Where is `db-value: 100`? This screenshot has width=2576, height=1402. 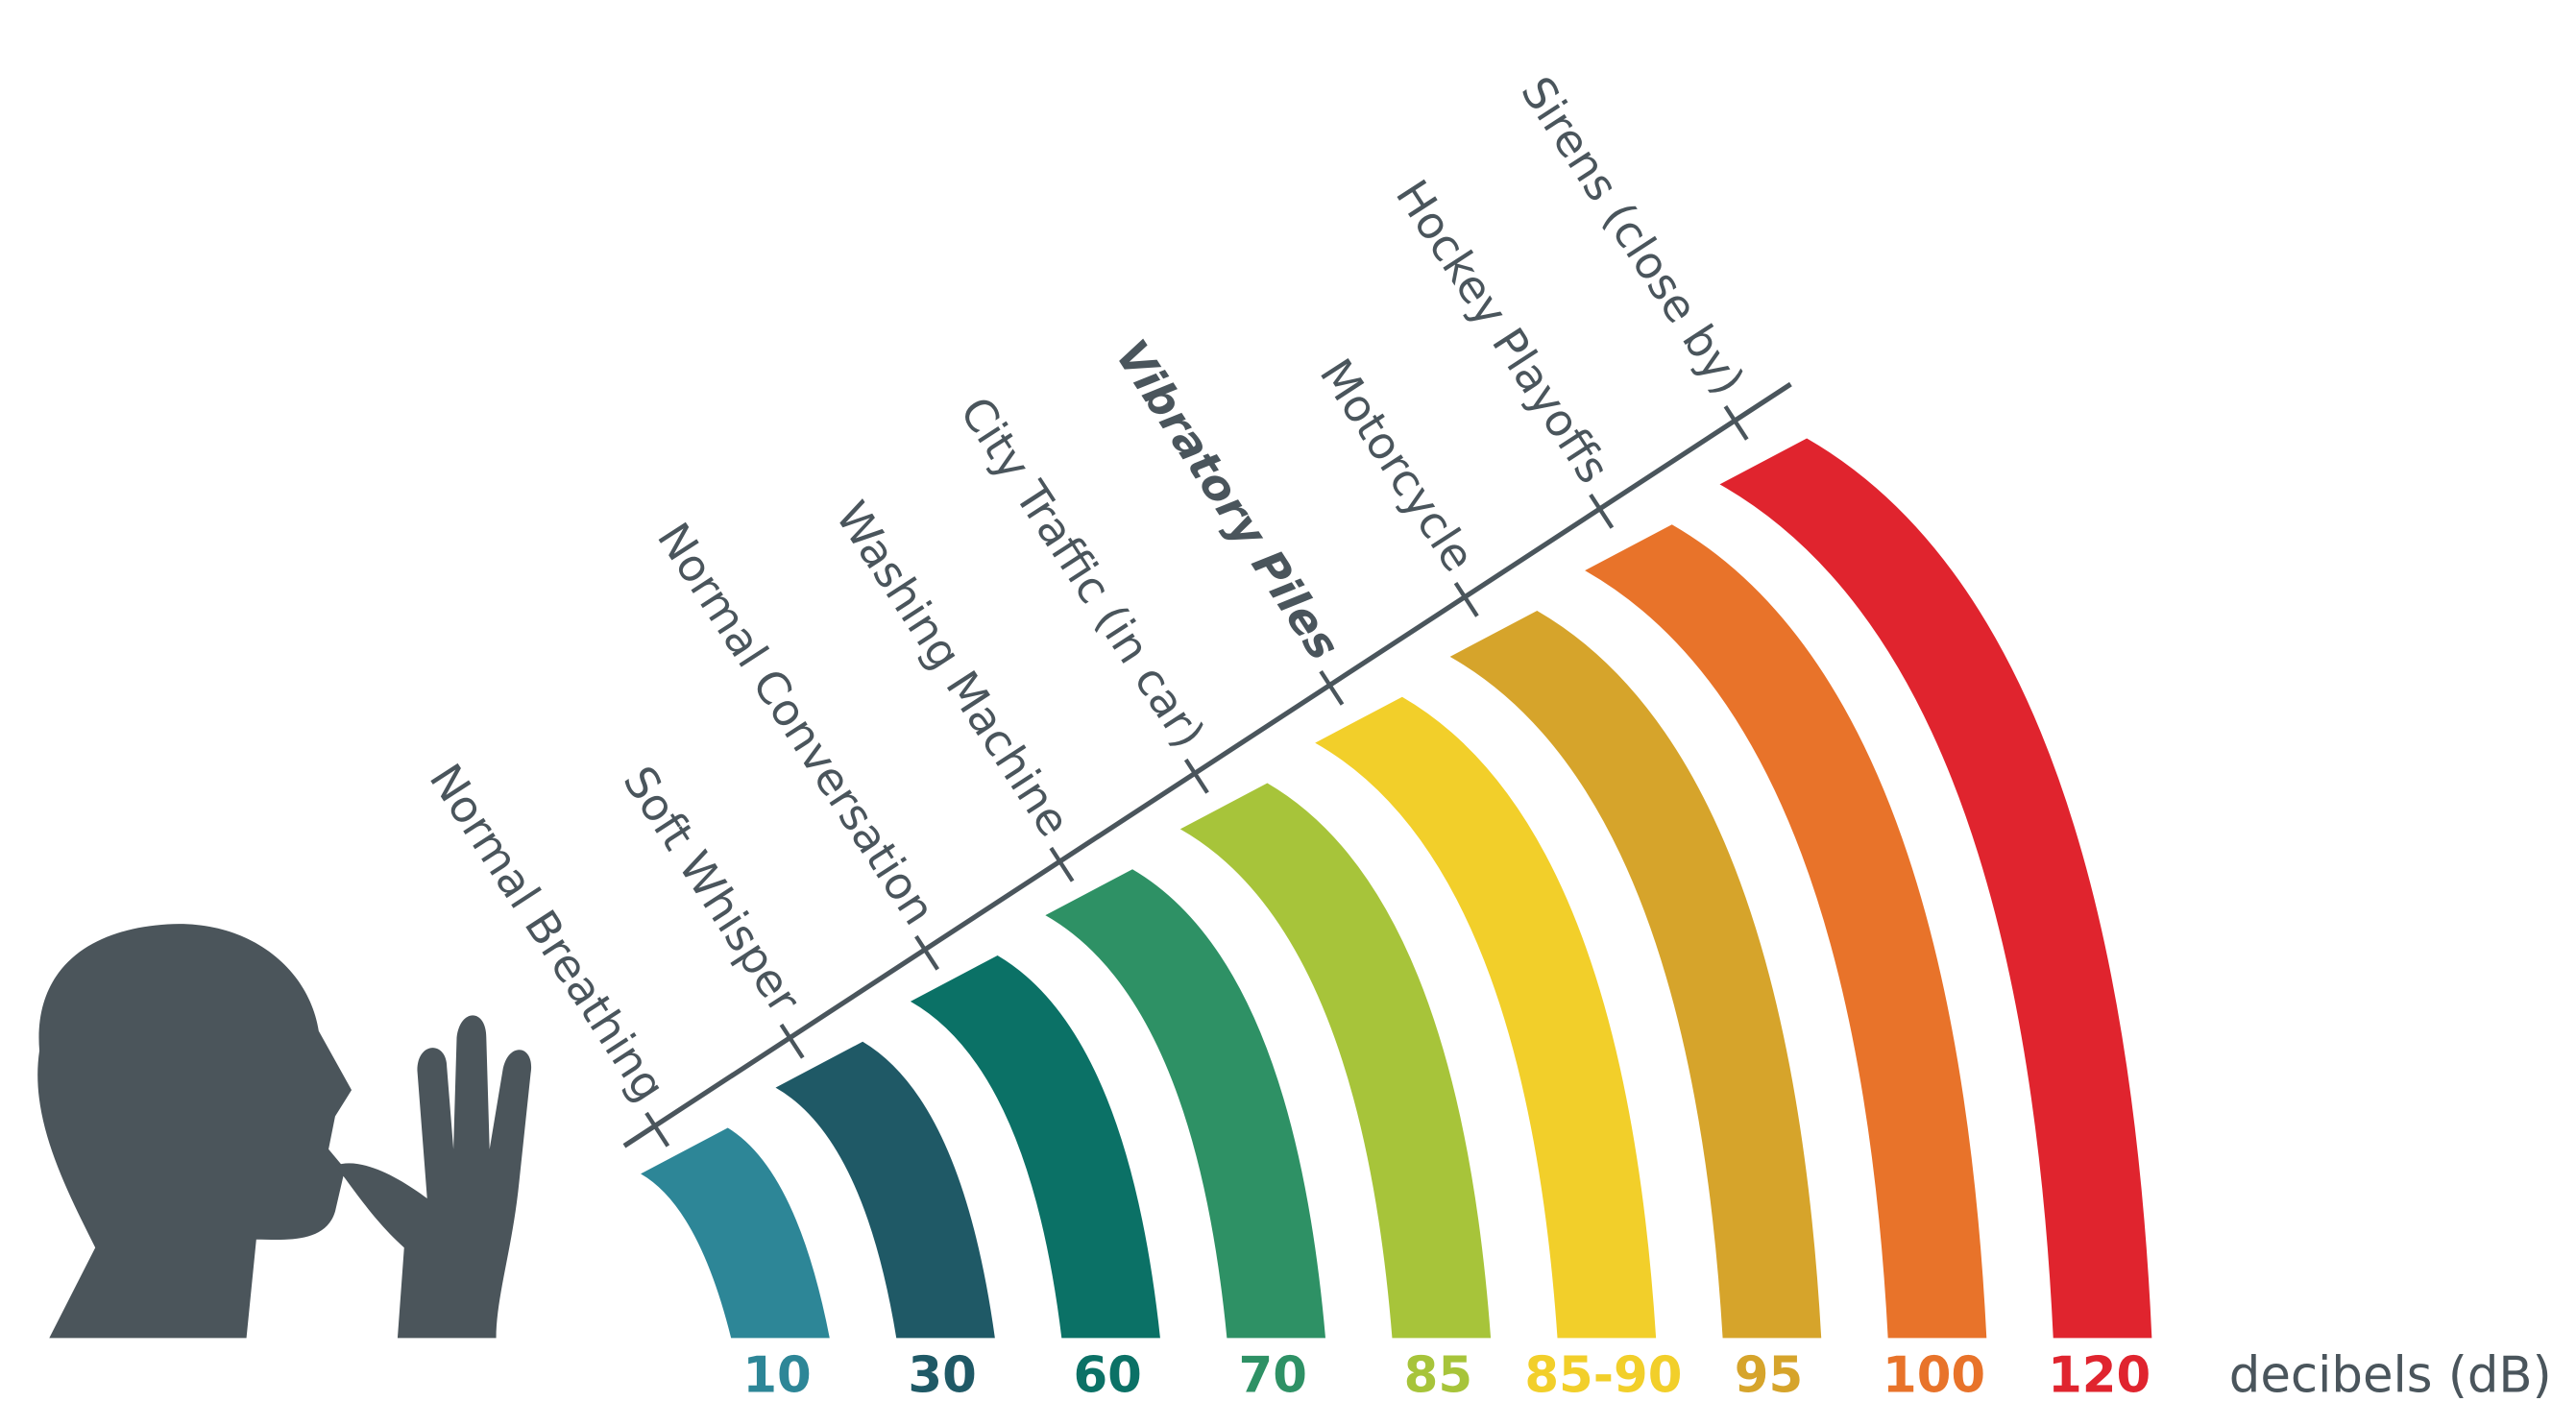
db-value: 100 is located at coordinates (1934, 1374).